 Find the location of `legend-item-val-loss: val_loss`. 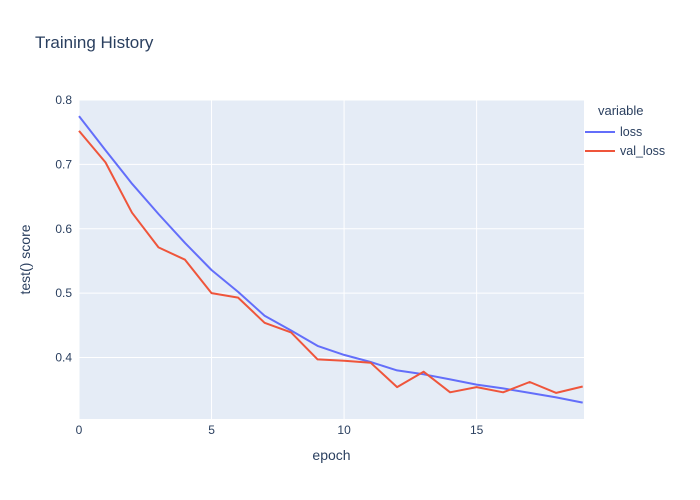

legend-item-val-loss: val_loss is located at coordinates (625, 150).